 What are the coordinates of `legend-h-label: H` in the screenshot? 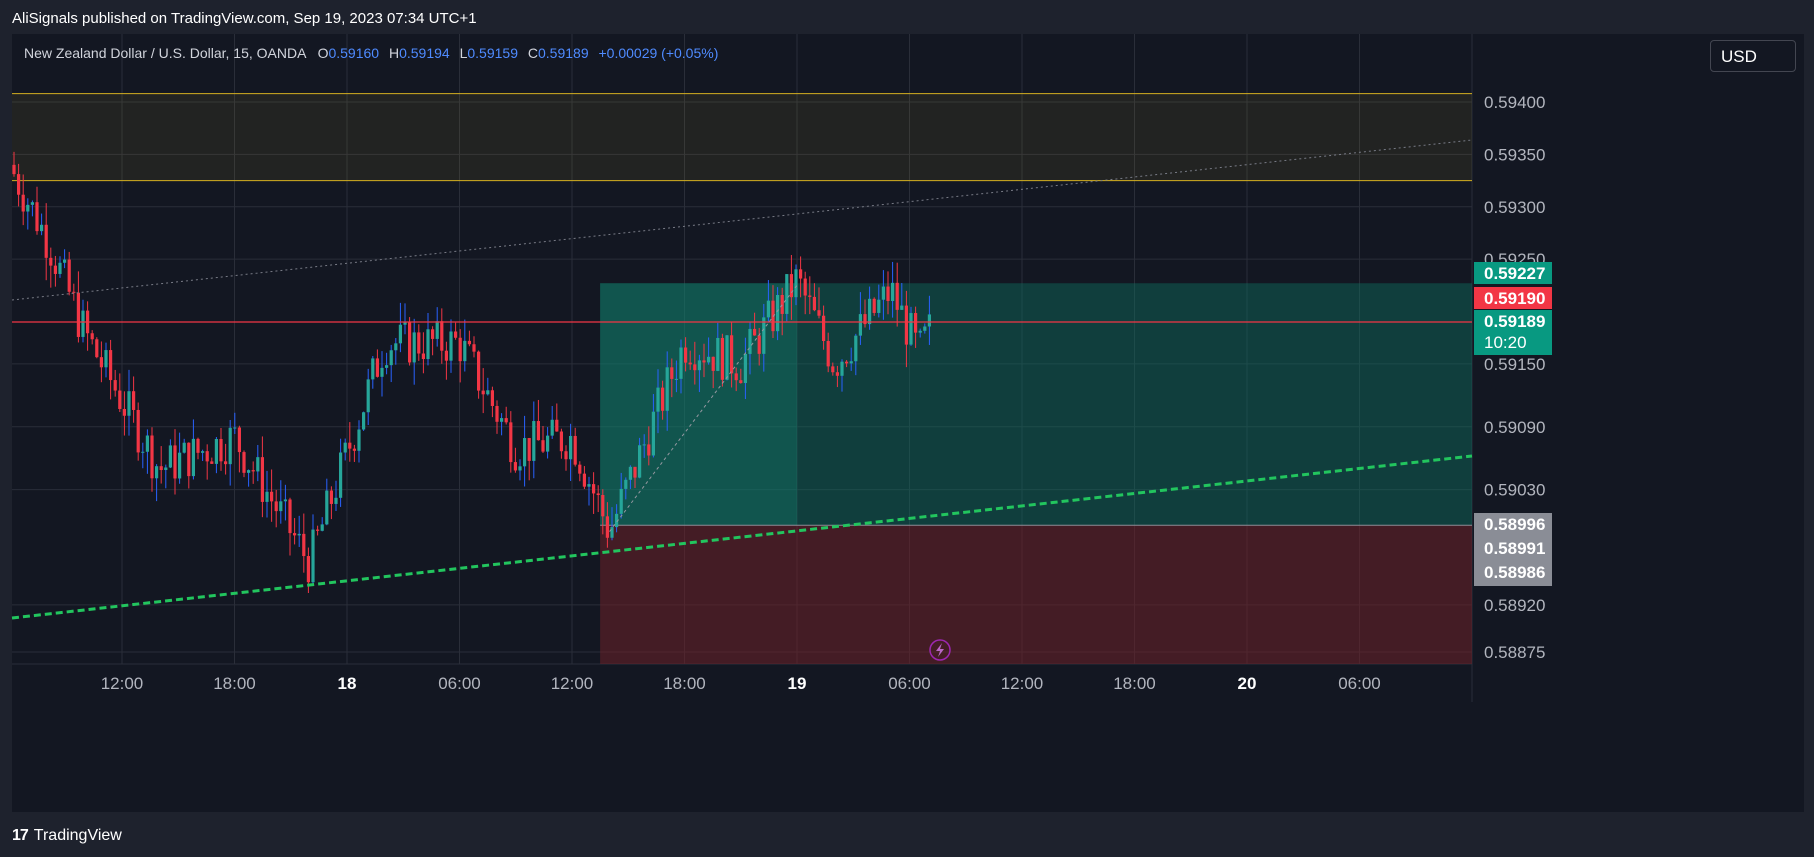 It's located at (394, 53).